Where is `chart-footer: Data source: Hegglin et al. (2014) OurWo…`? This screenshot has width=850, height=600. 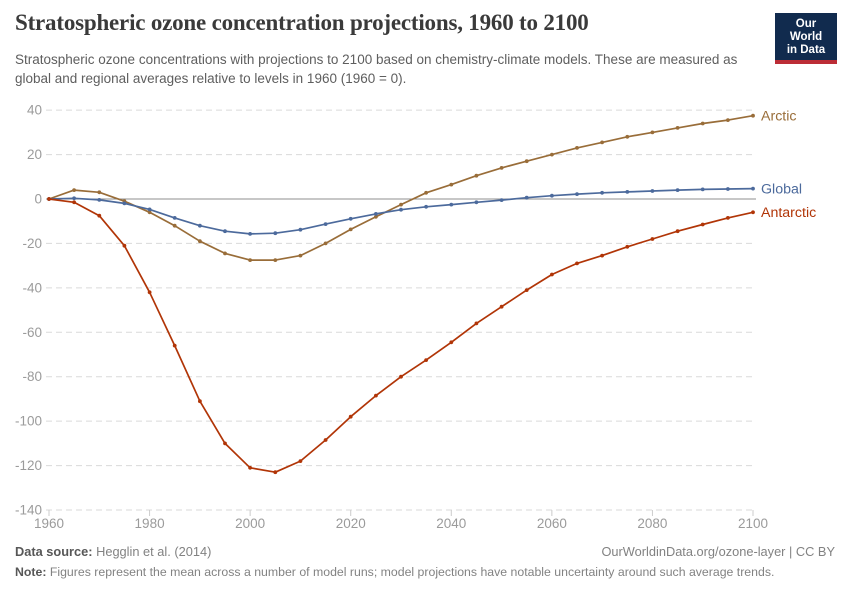 chart-footer: Data source: Hegglin et al. (2014) OurWo… is located at coordinates (425, 561).